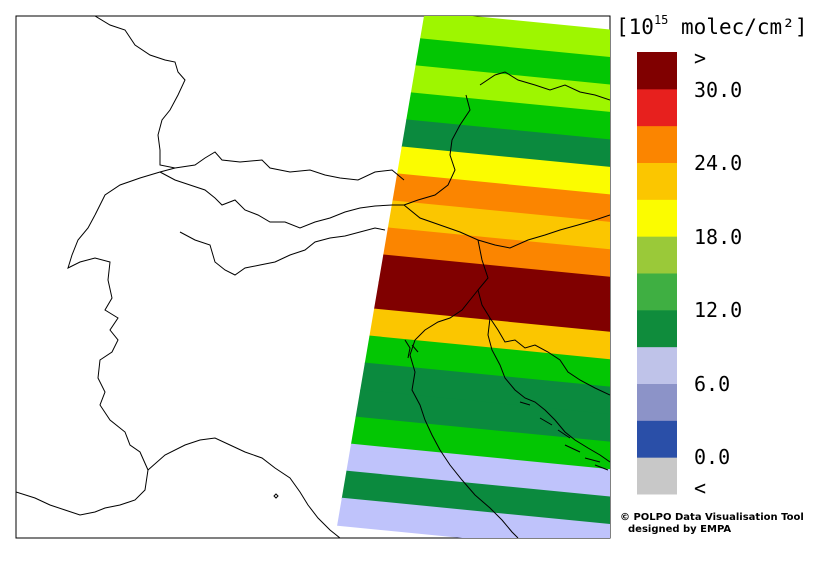 This screenshot has width=813, height=566. Describe the element at coordinates (544, 86) in the screenshot. I see `border-hungary` at that location.